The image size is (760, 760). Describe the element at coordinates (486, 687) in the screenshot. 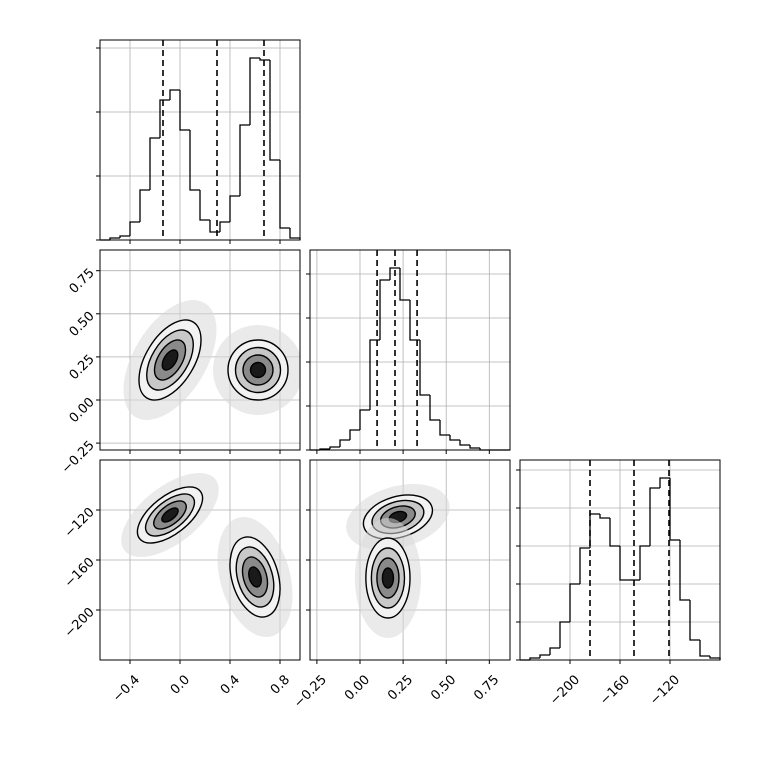

I see `x-tick-label: 0.75` at that location.